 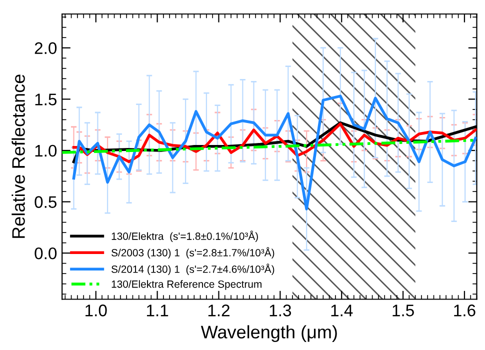 I want to click on x-tick-label: 1.1, so click(x=157, y=310).